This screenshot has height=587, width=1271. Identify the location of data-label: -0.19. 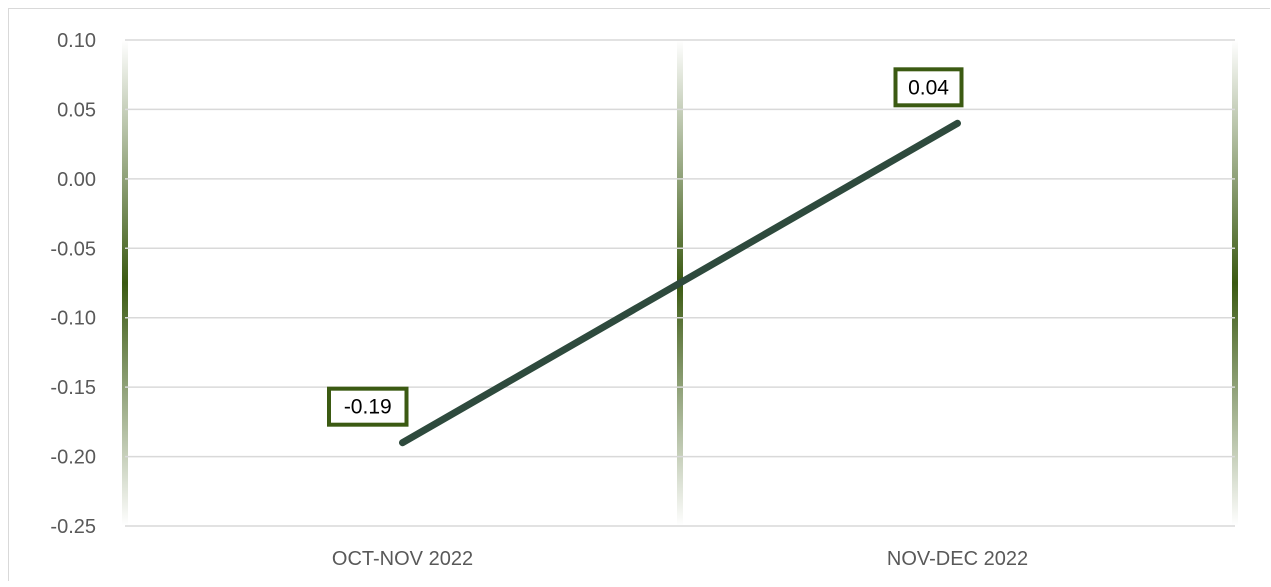
(368, 407).